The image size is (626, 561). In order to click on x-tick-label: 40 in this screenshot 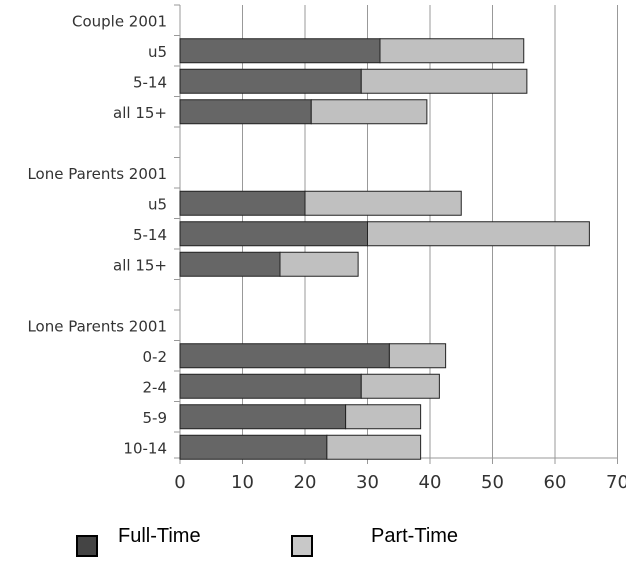, I will do `click(430, 482)`.